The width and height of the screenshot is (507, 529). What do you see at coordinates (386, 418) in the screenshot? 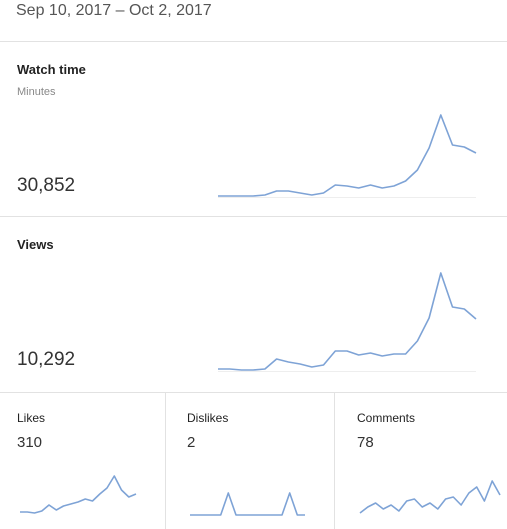
I see `panel-title: Comments` at bounding box center [386, 418].